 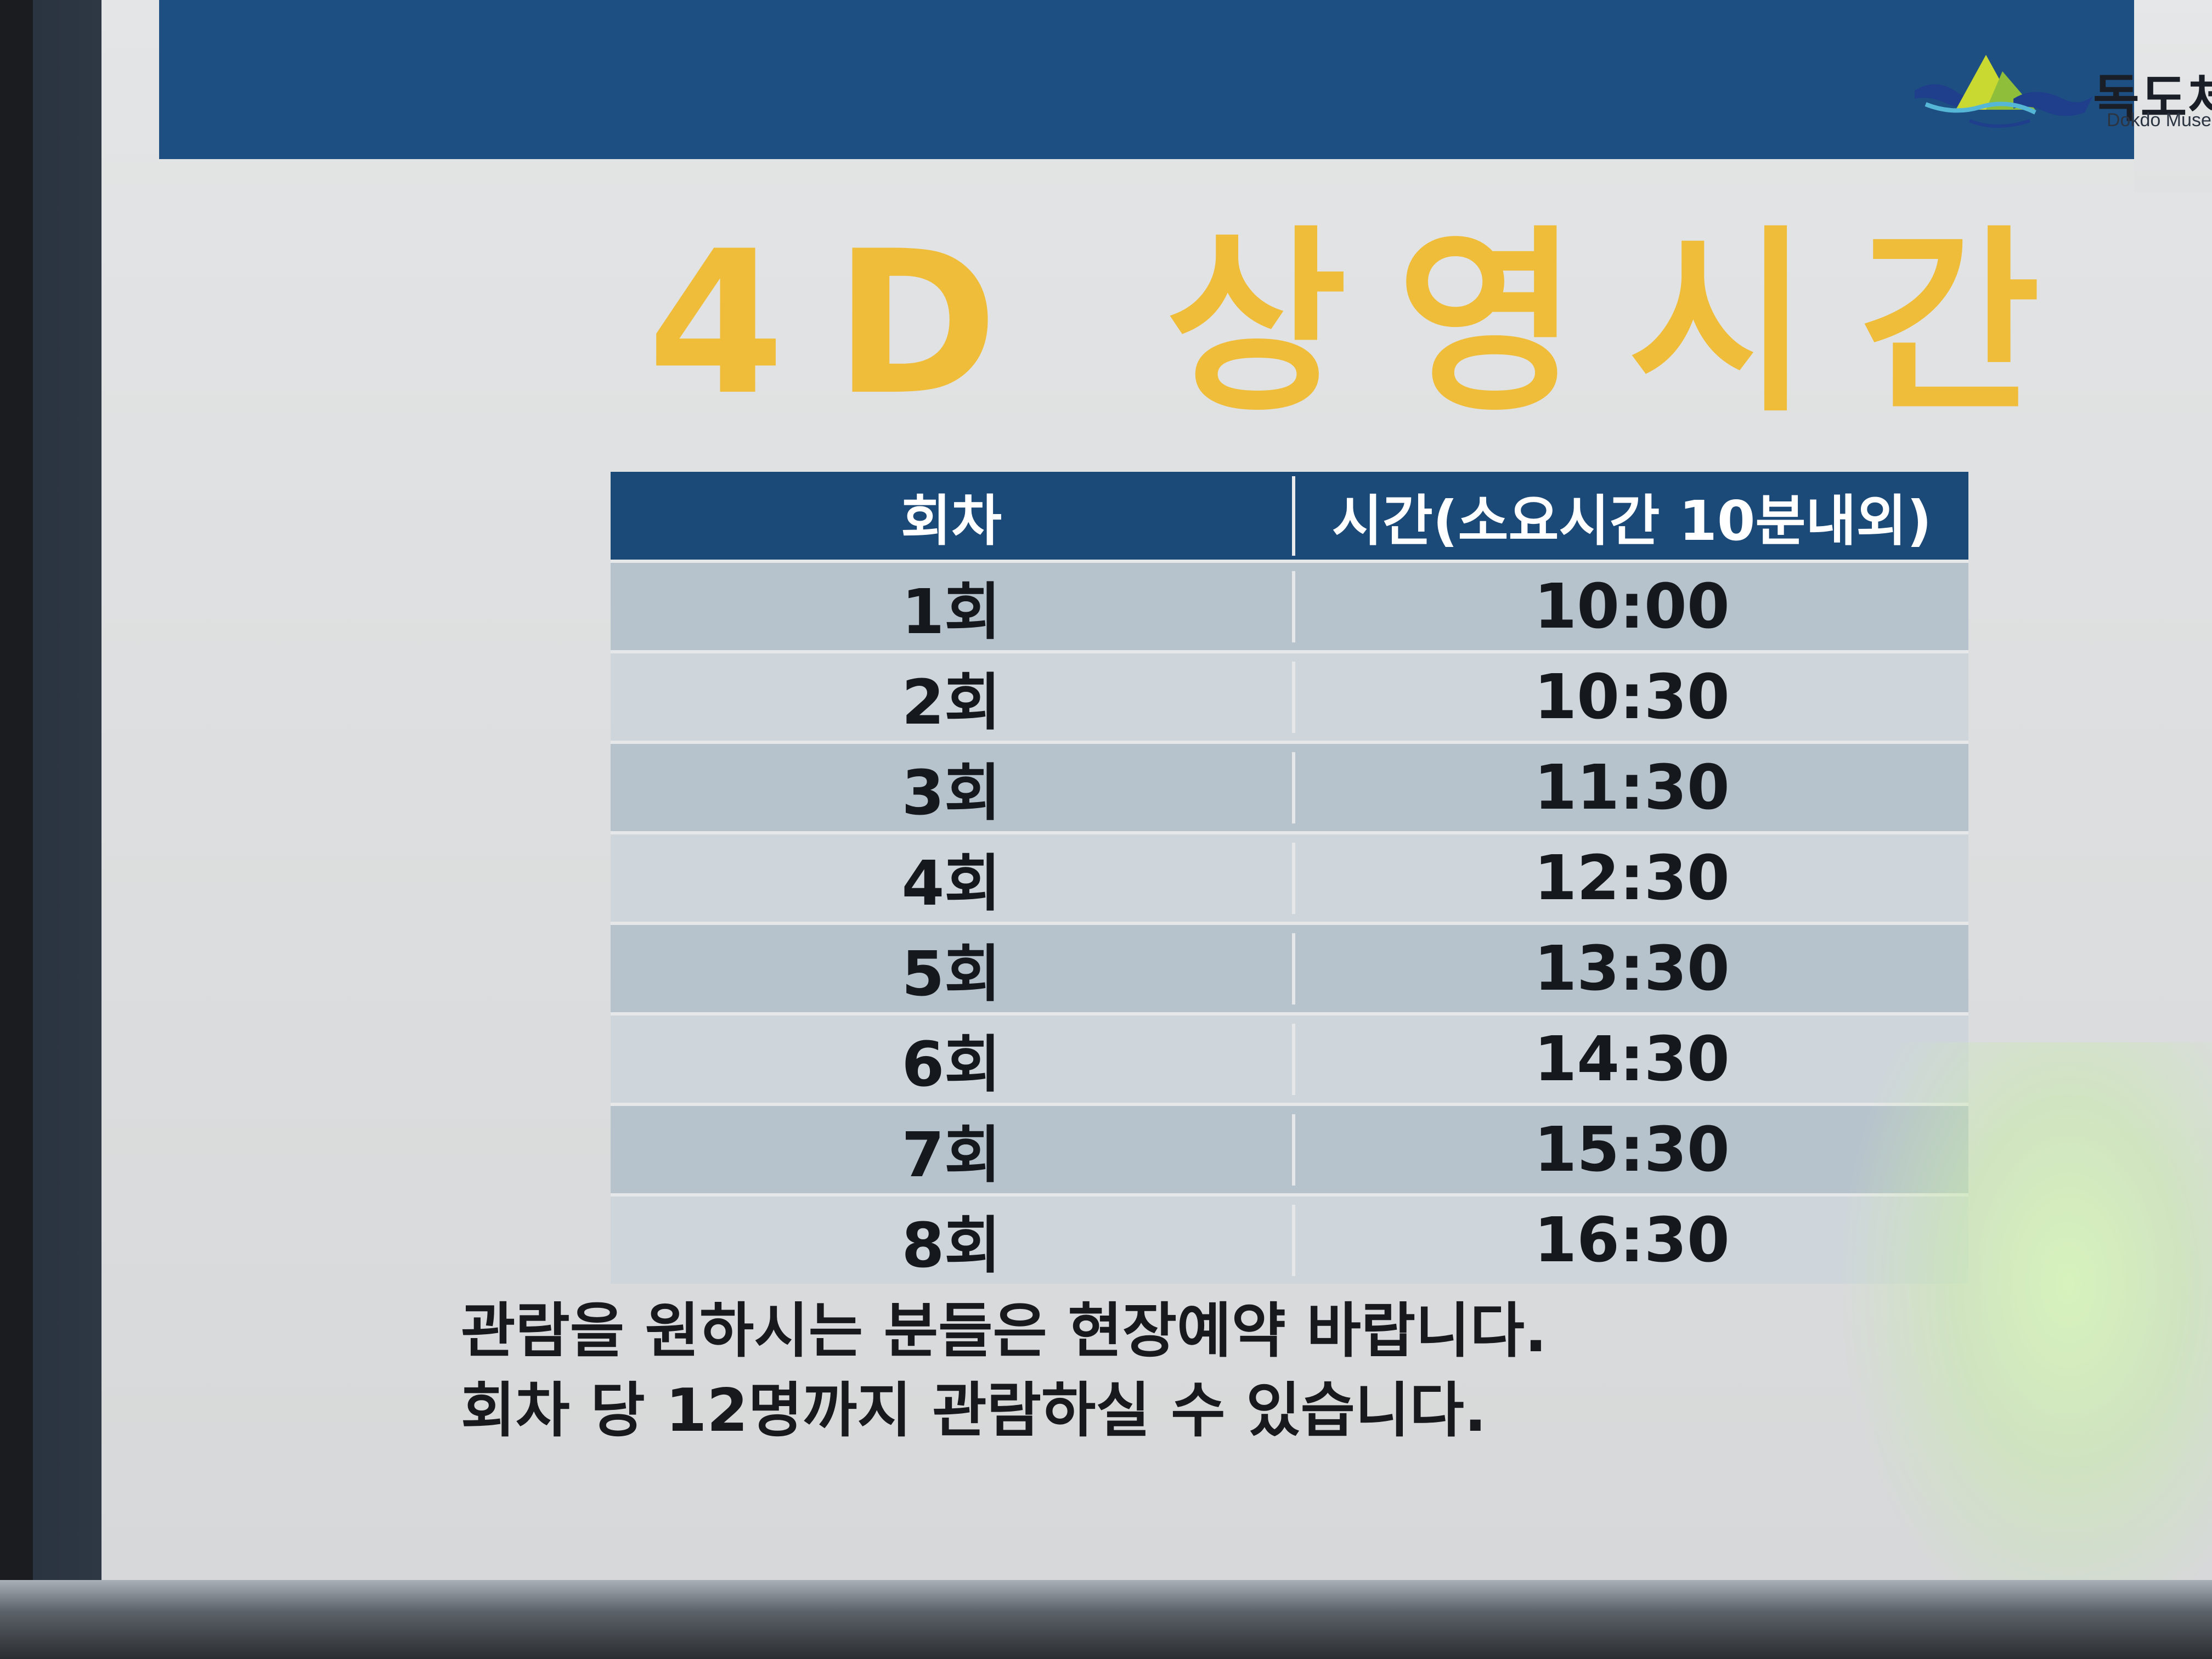 What do you see at coordinates (1630, 697) in the screenshot?
I see `time-cell: 10:30` at bounding box center [1630, 697].